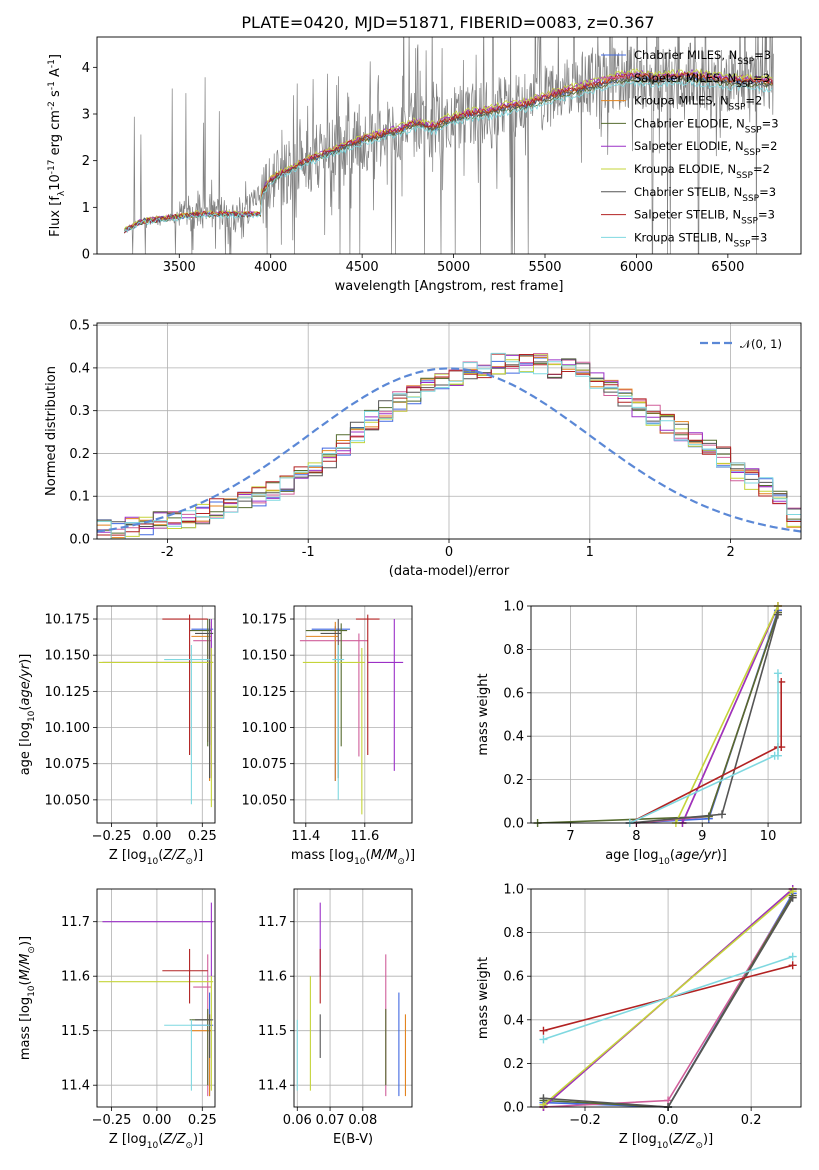 Image resolution: width=819 pixels, height=1170 pixels. What do you see at coordinates (700, 239) in the screenshot?
I see `legend-entry: Kroupa STELIB, NSSP=3` at bounding box center [700, 239].